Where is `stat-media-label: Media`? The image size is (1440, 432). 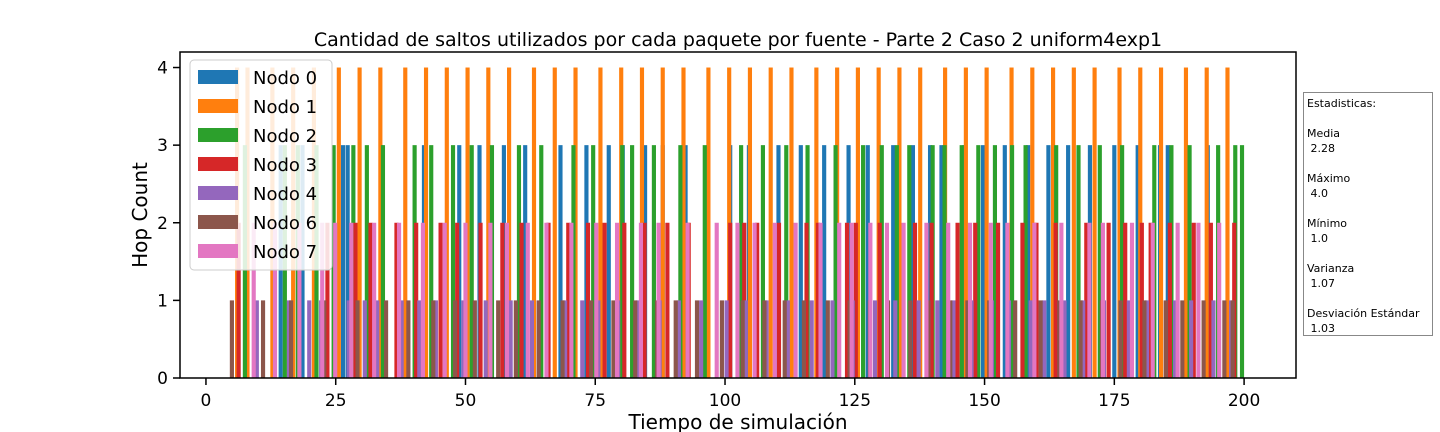 stat-media-label: Media is located at coordinates (1324, 133).